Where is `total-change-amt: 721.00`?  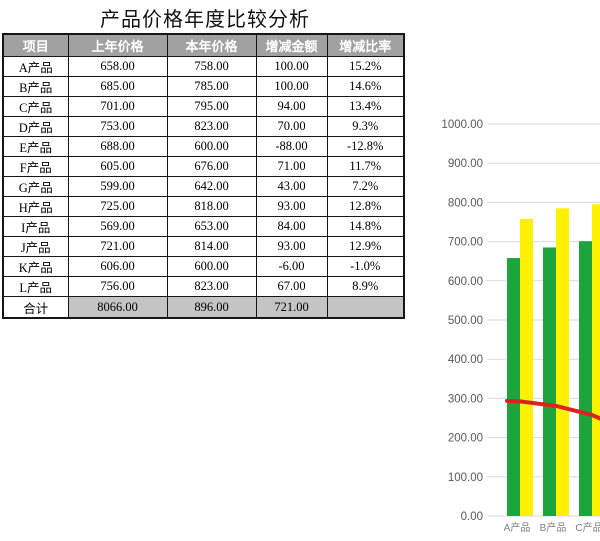 total-change-amt: 721.00 is located at coordinates (291, 307).